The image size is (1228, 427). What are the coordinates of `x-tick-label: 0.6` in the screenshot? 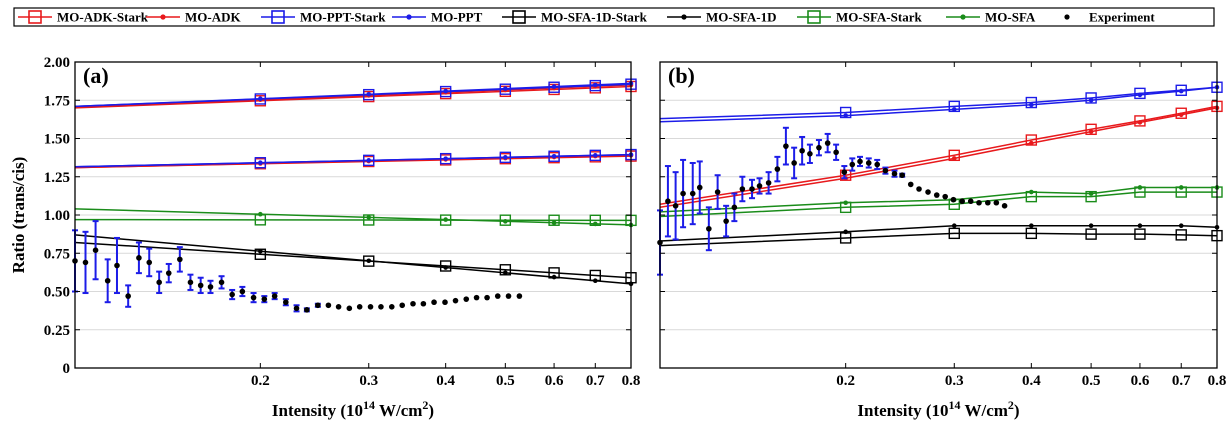 It's located at (554, 381).